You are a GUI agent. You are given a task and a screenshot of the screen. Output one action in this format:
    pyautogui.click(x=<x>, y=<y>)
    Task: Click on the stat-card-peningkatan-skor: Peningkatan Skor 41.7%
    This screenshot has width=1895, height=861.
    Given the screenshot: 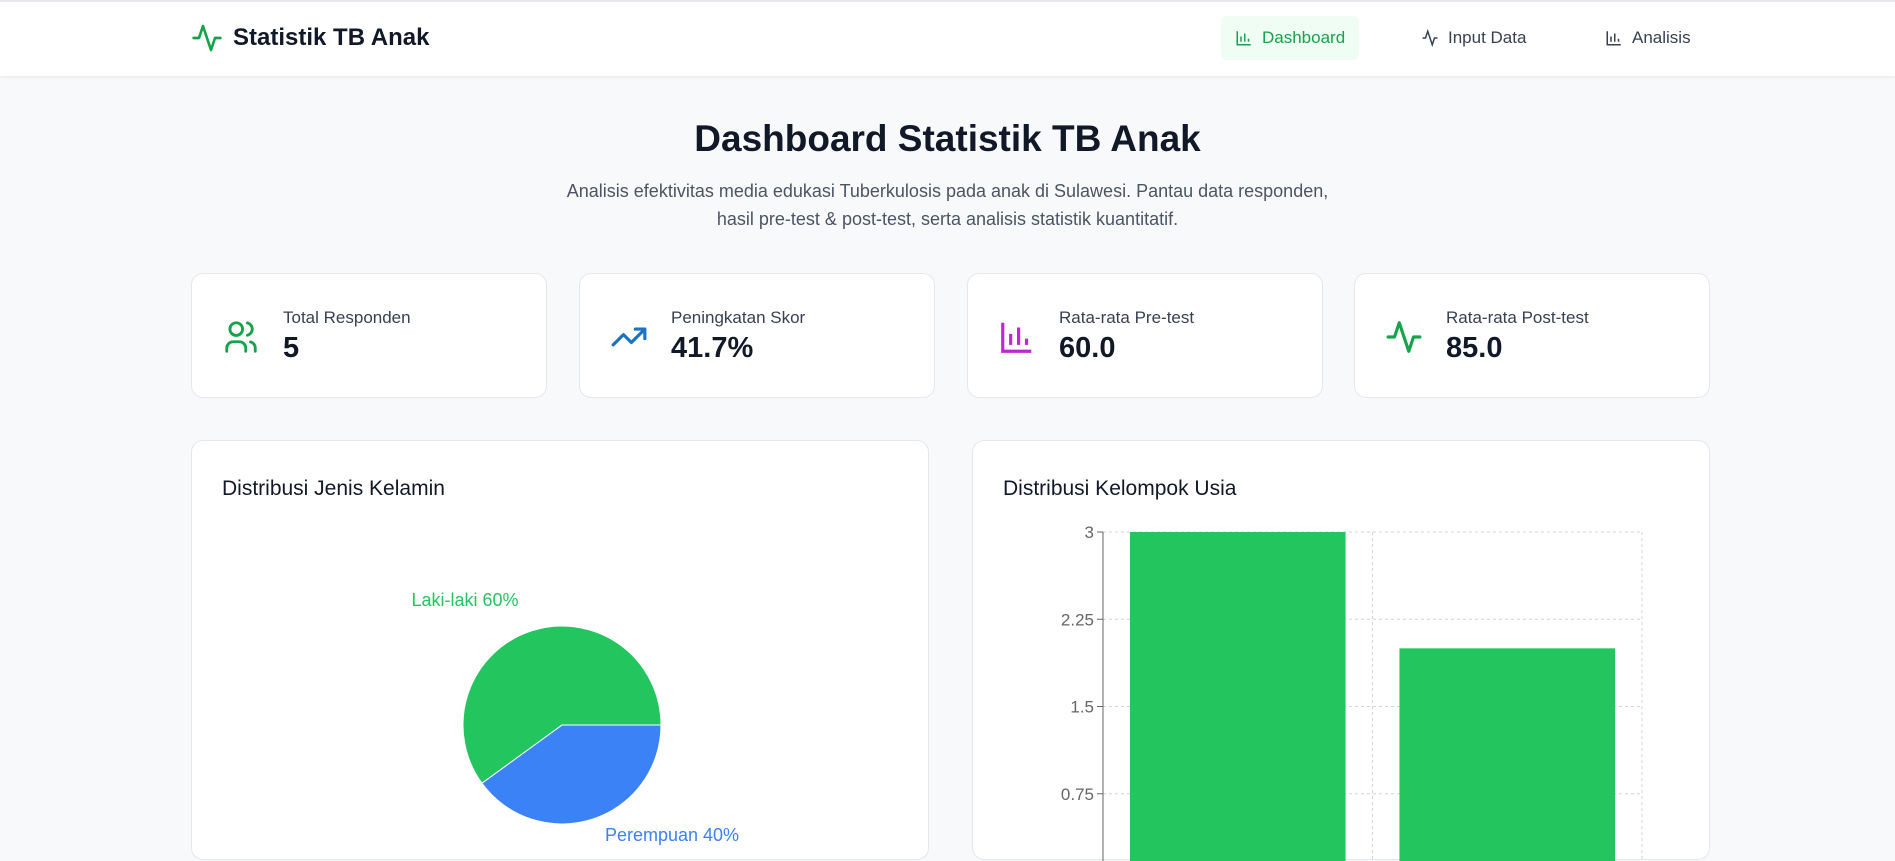 What is the action you would take?
    pyautogui.click(x=757, y=335)
    